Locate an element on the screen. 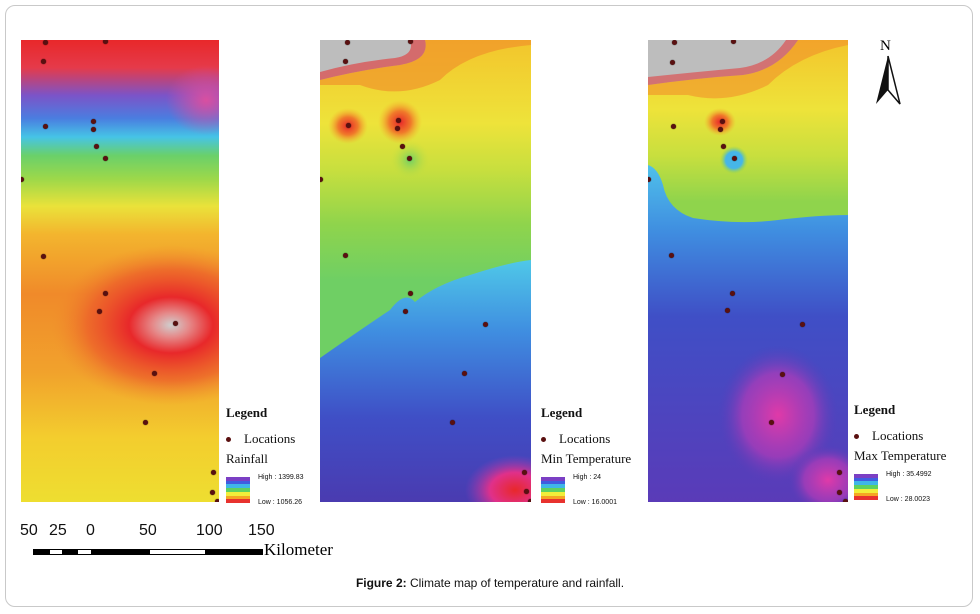 The width and height of the screenshot is (980, 614). legend-locations: Locations is located at coordinates (260, 439).